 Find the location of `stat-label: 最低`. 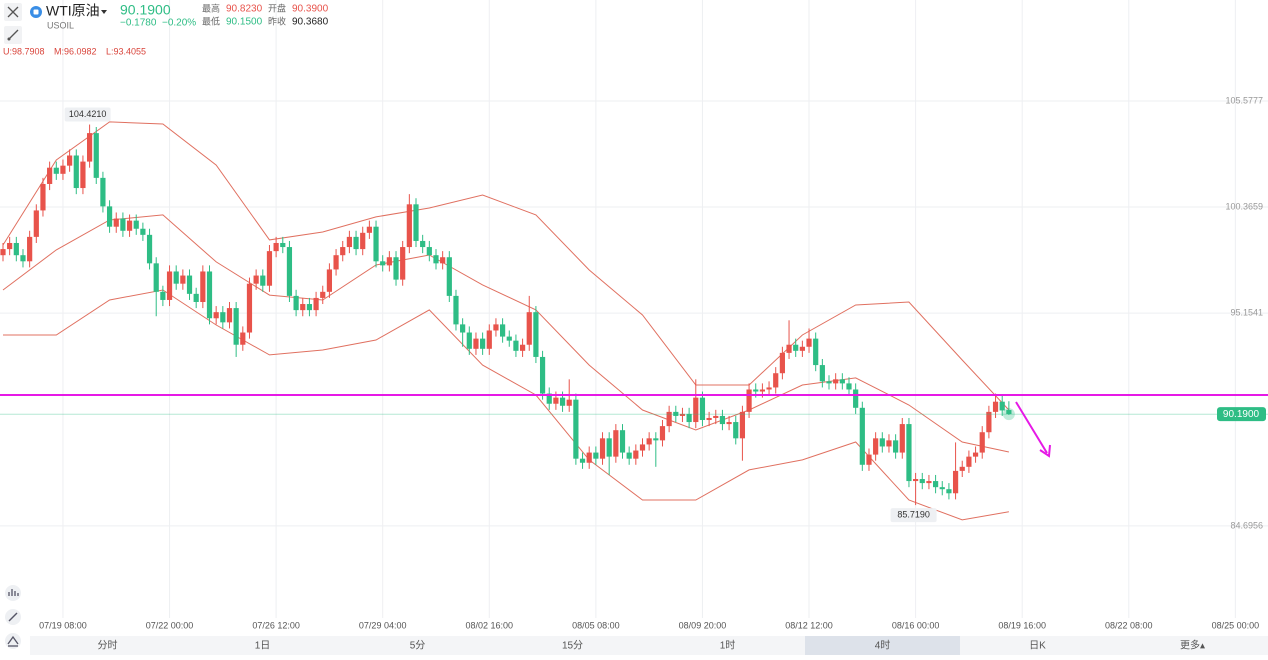

stat-label: 最低 is located at coordinates (211, 20).